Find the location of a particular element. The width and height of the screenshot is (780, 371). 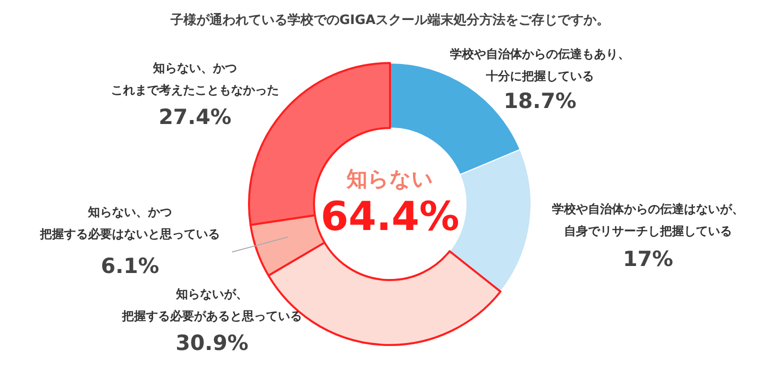

chart-title: 子様が通われている学校でのGIGAスクール端末処分方法をご存じですか。 is located at coordinates (389, 20).